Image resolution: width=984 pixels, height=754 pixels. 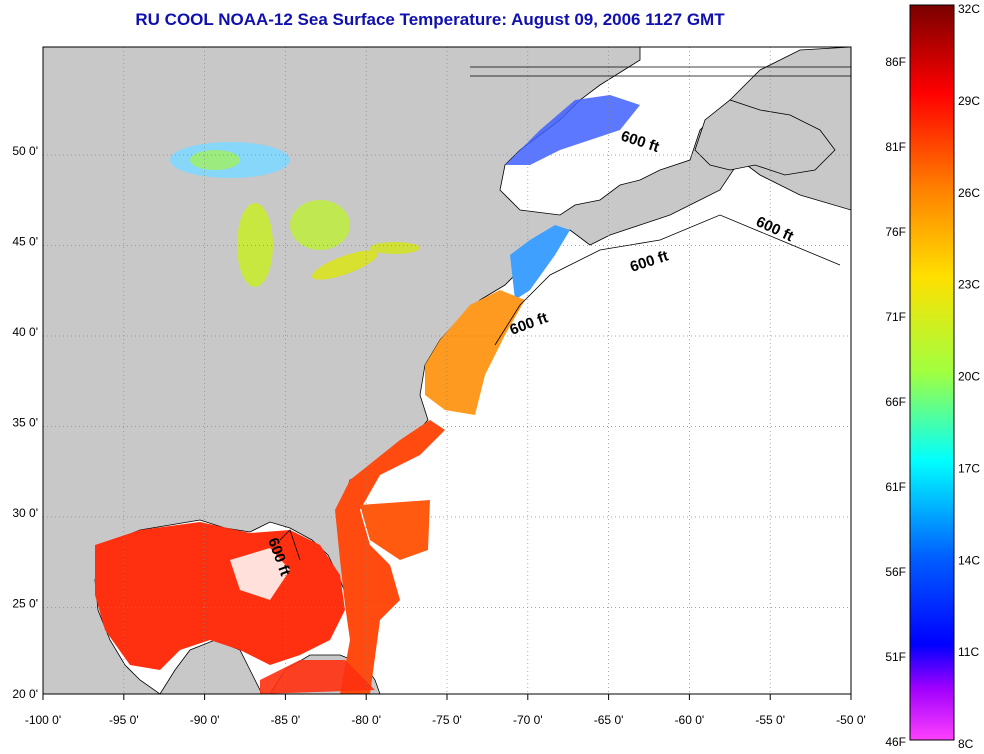 I want to click on sst-gulf-of-maine, so click(x=540, y=262).